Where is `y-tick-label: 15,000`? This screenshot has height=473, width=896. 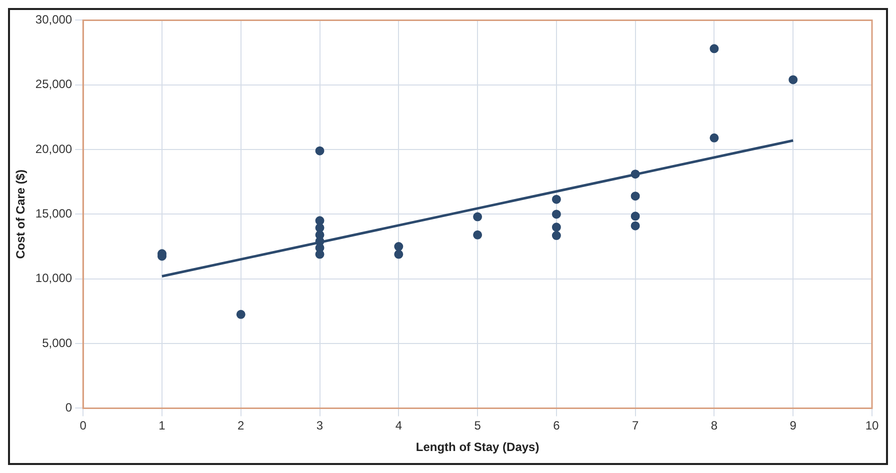
y-tick-label: 15,000 is located at coordinates (53, 213).